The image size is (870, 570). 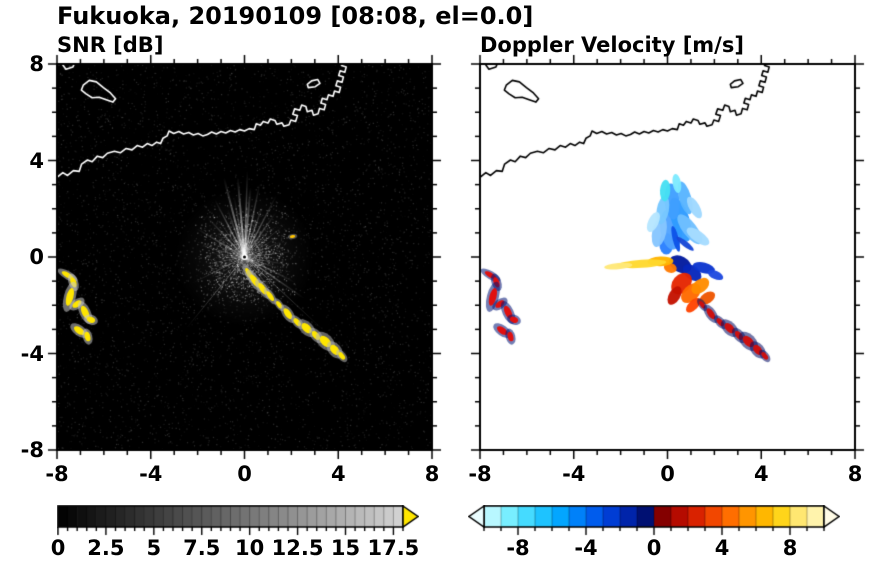 I want to click on colorbar-tick-label: 17.5, so click(x=393, y=548).